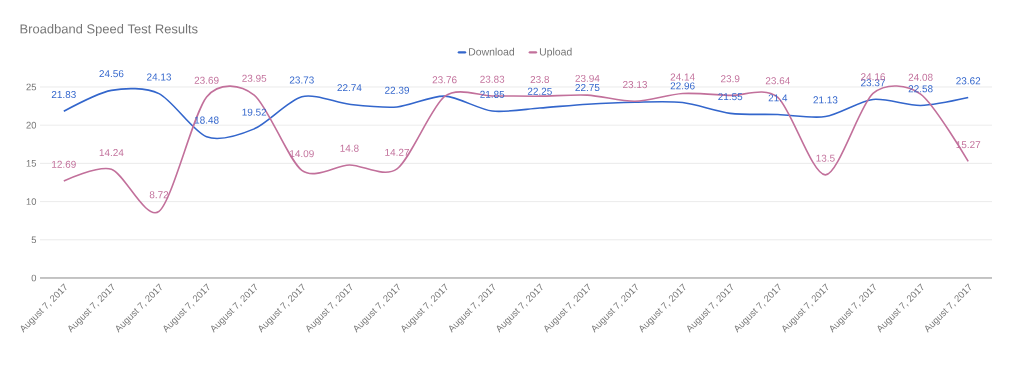 This screenshot has height=371, width=1011. What do you see at coordinates (31, 87) in the screenshot?
I see `y-tick-label: 25` at bounding box center [31, 87].